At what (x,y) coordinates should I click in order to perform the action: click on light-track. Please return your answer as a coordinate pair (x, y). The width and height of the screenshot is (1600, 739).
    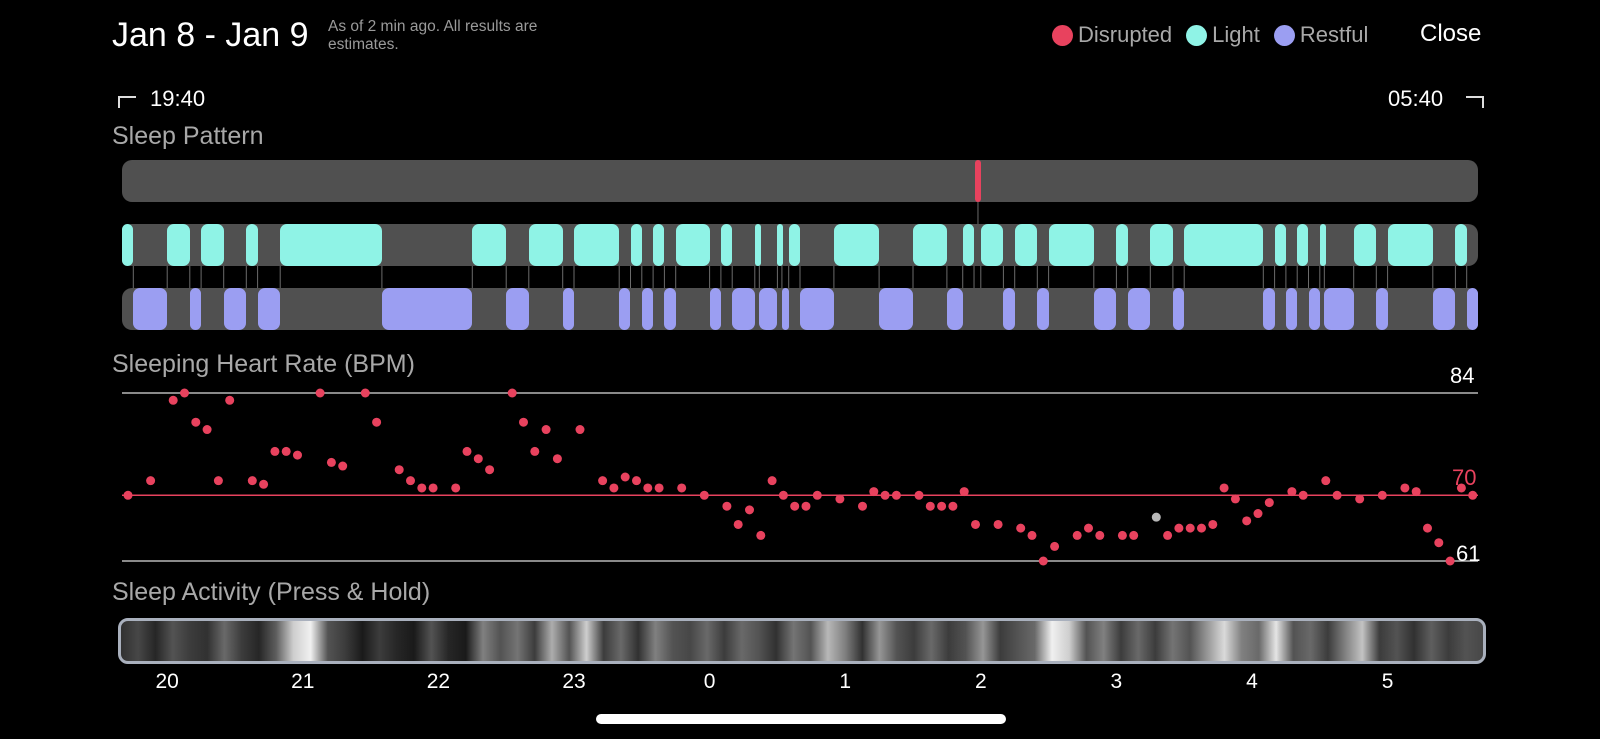
    Looking at the image, I should click on (800, 245).